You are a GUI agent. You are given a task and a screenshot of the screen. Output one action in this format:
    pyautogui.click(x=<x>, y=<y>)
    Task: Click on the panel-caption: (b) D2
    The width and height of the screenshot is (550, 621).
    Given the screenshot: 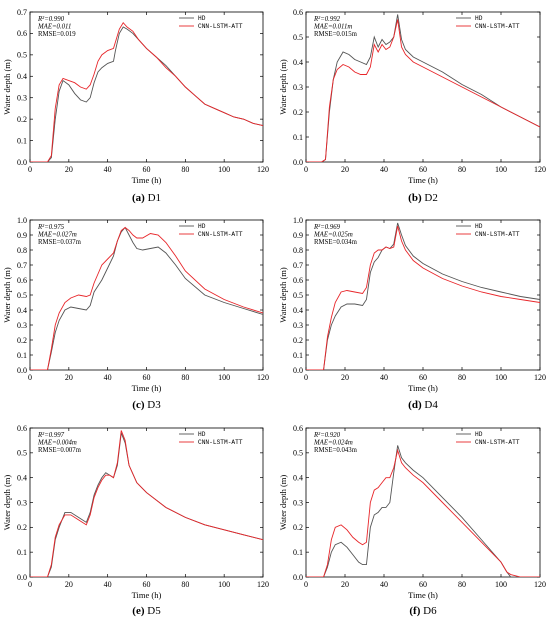 What is the action you would take?
    pyautogui.click(x=423, y=198)
    